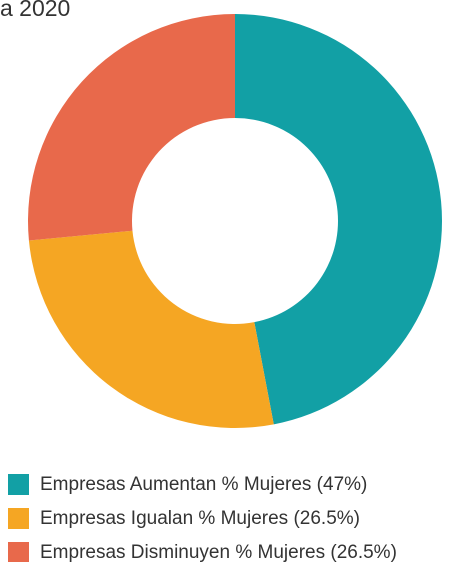 Image resolution: width=449 pixels, height=562 pixels. I want to click on legend-label: Empresas Aumentan % Mujeres (47%), so click(203, 484).